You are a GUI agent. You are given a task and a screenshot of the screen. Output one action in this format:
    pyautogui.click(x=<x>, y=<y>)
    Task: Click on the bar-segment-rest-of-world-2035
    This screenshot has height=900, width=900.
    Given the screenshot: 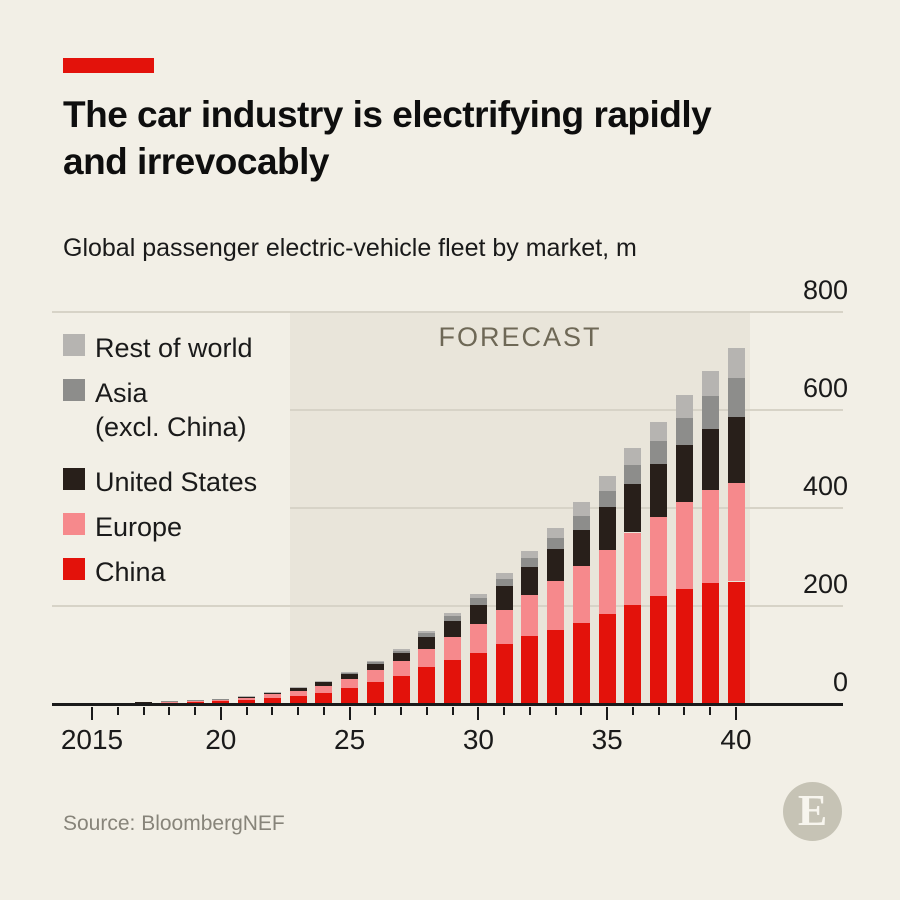 What is the action you would take?
    pyautogui.click(x=607, y=483)
    